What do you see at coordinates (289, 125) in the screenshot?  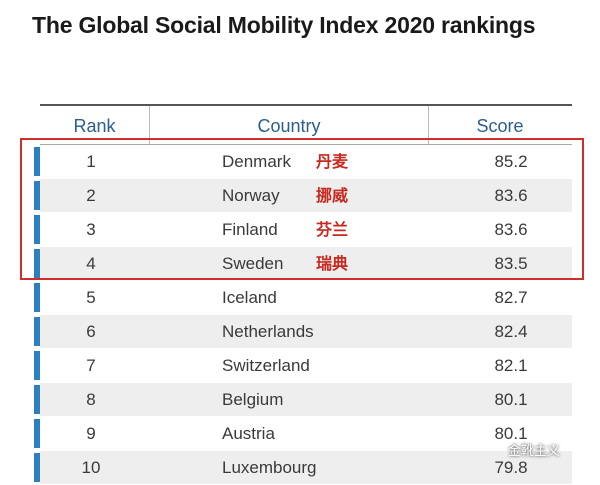 I see `header-country: Country` at bounding box center [289, 125].